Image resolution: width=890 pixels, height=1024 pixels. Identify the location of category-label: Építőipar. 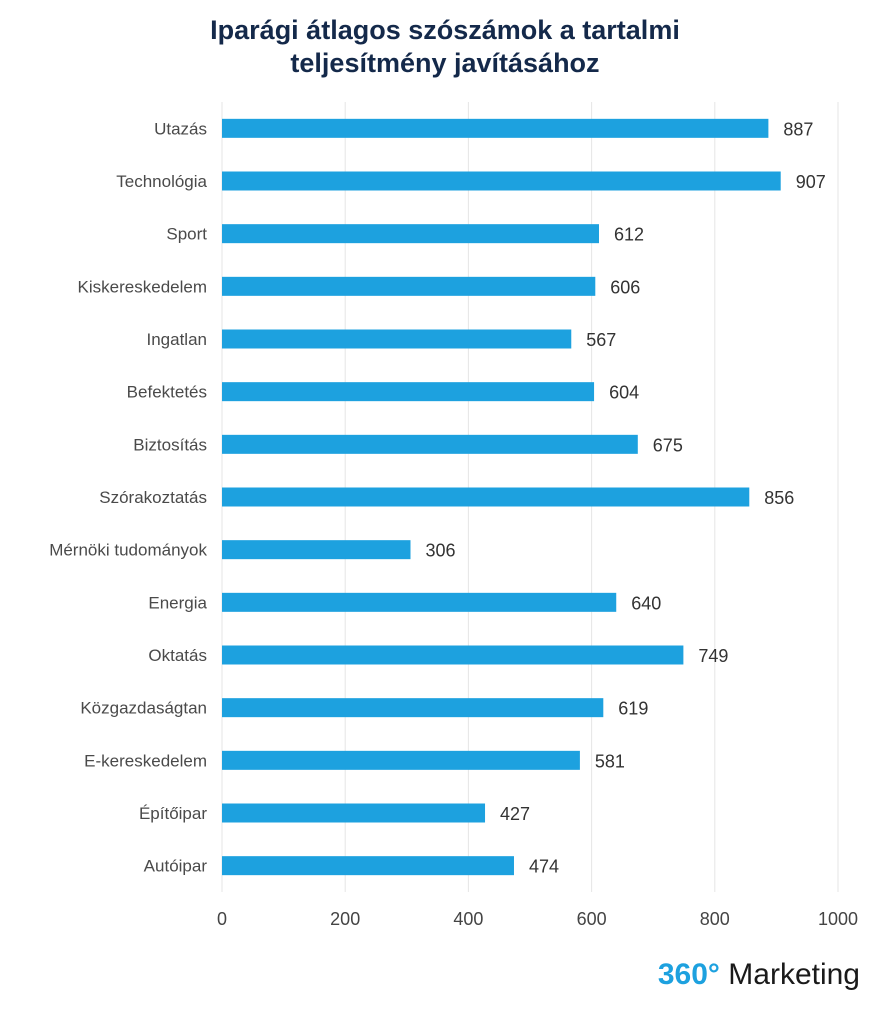
(173, 813).